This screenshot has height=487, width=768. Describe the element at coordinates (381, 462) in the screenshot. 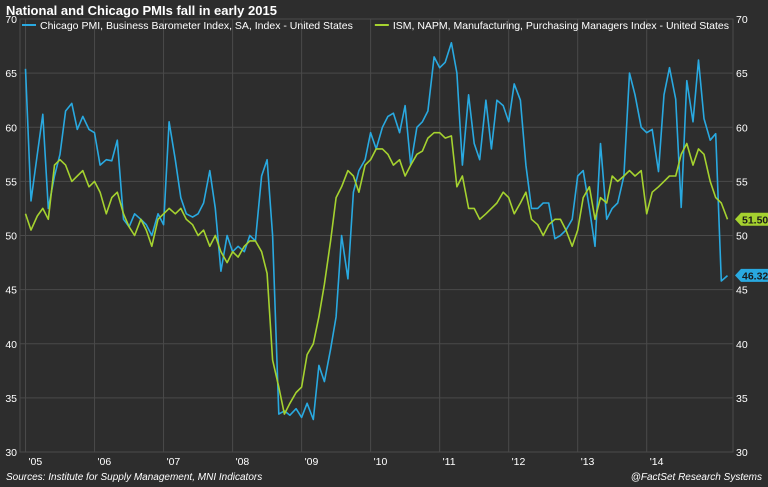

I see `x-tick-label: '10` at that location.